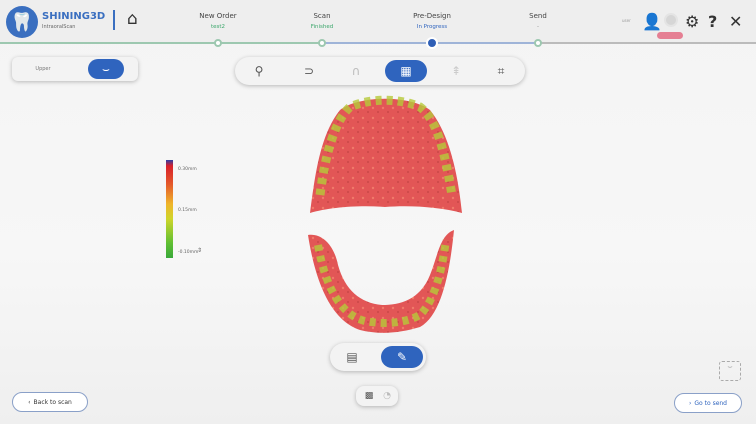  What do you see at coordinates (380, 71) in the screenshot?
I see `tool-toolbar` at bounding box center [380, 71].